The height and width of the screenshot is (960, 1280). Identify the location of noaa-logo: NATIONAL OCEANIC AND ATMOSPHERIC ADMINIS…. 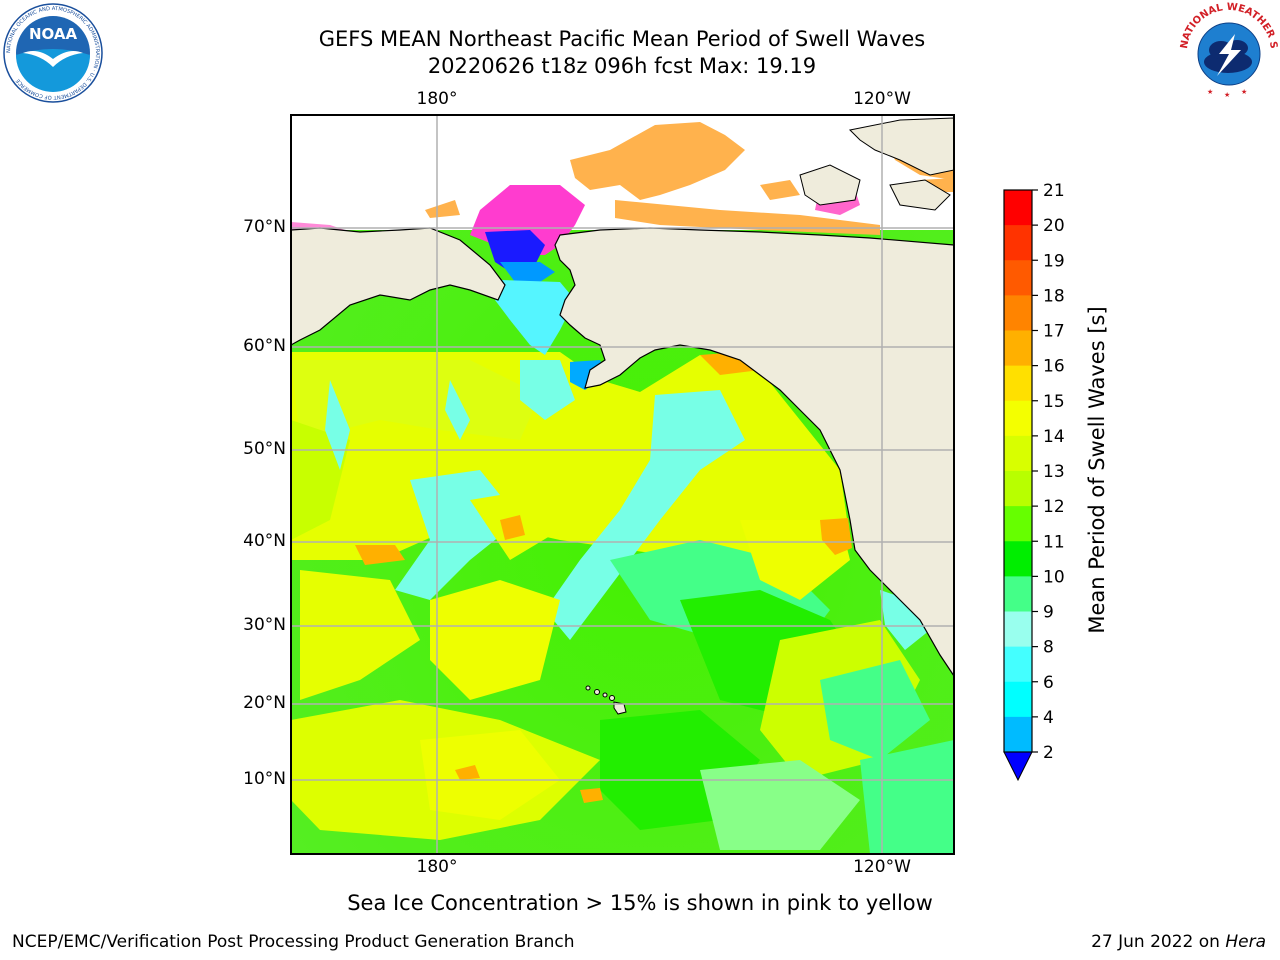
(53, 53).